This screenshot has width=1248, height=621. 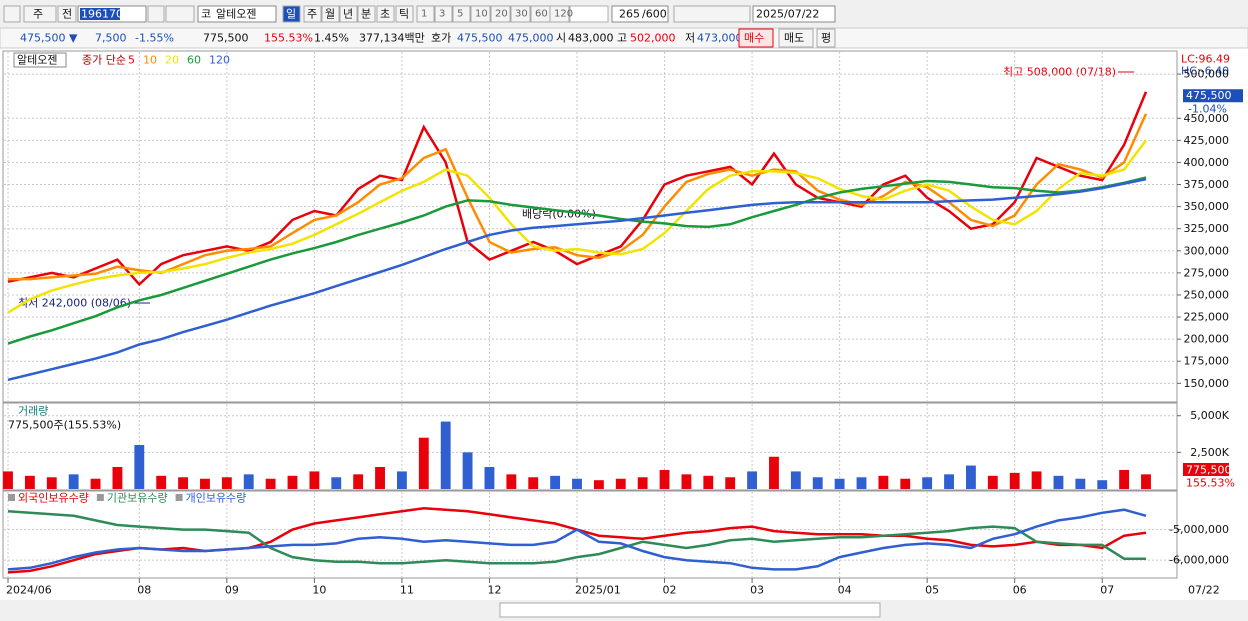 What do you see at coordinates (49, 38) in the screenshot?
I see `price: 475,500 ▼` at bounding box center [49, 38].